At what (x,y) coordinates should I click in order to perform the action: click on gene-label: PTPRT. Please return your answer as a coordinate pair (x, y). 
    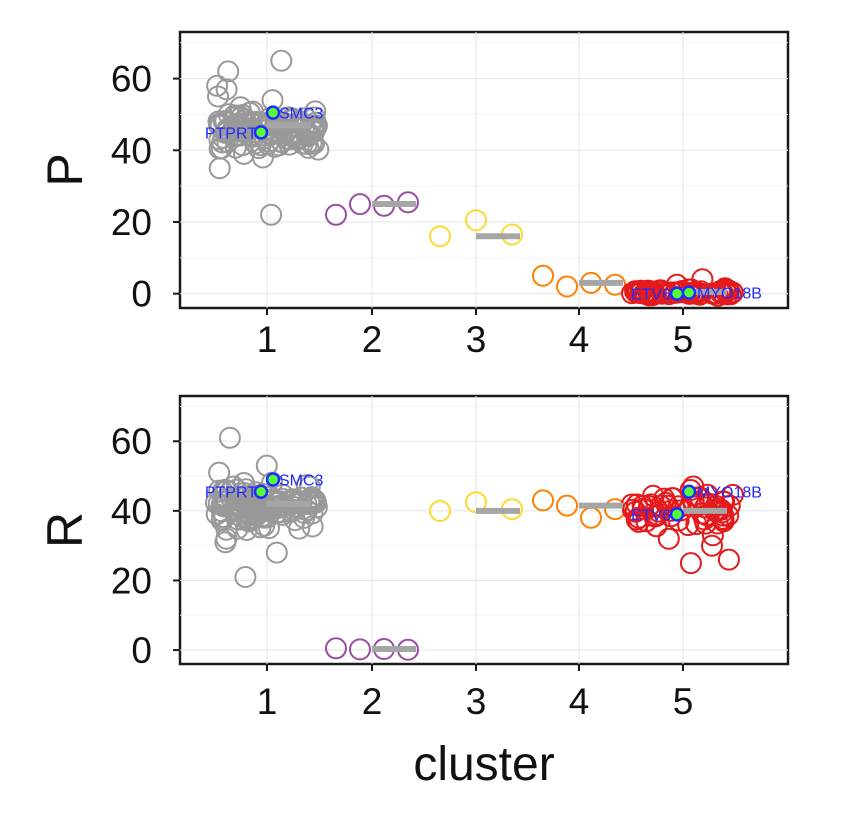
    Looking at the image, I should click on (231, 493).